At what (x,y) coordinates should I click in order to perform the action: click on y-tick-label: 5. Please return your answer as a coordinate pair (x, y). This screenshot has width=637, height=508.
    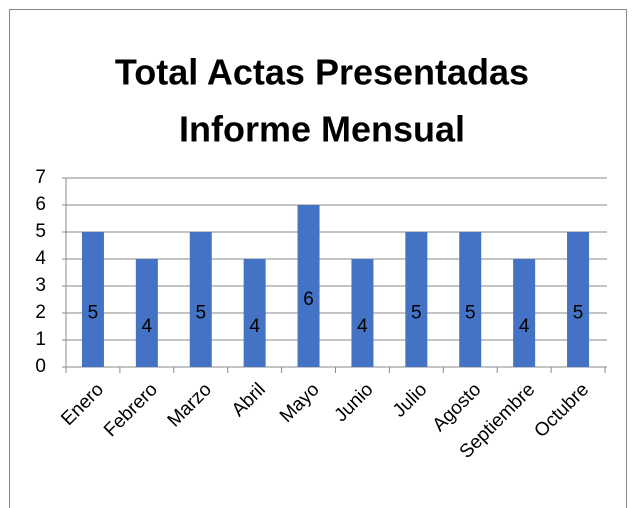
    Looking at the image, I should click on (40, 231).